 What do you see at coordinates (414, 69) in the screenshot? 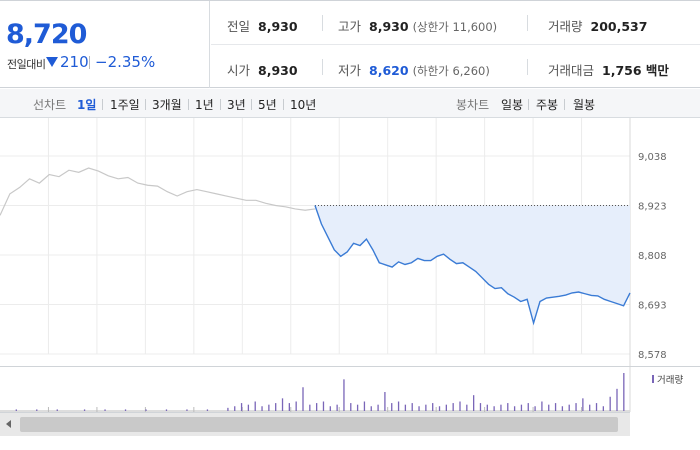
I see `stat-low: 저가 8,620 (하한가 6,260)` at bounding box center [414, 69].